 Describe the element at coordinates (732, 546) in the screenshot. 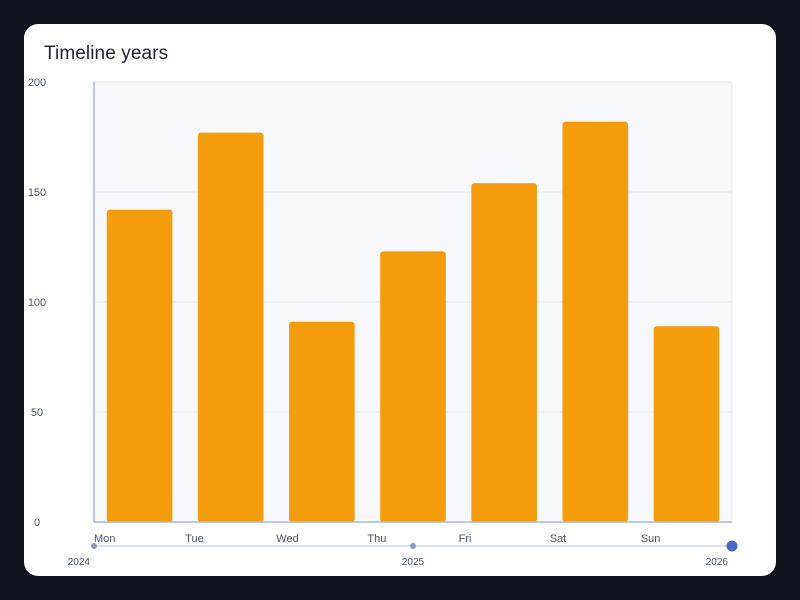

I see `timeline-handle` at that location.